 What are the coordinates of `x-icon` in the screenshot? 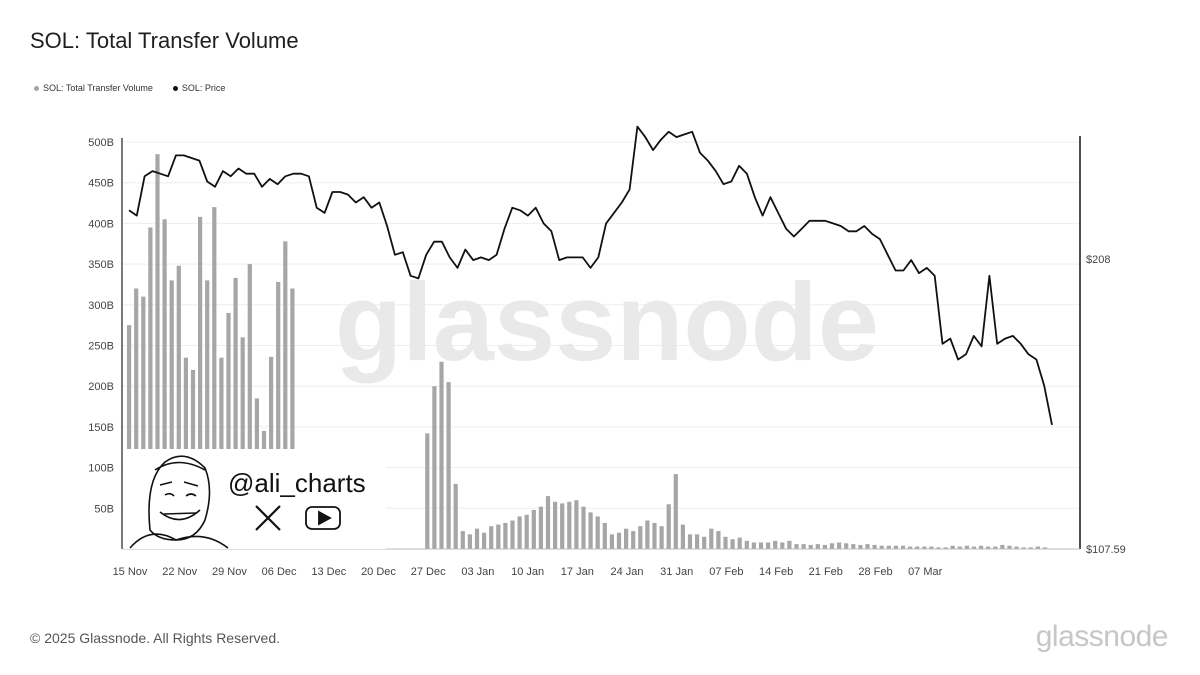 It's located at (268, 518).